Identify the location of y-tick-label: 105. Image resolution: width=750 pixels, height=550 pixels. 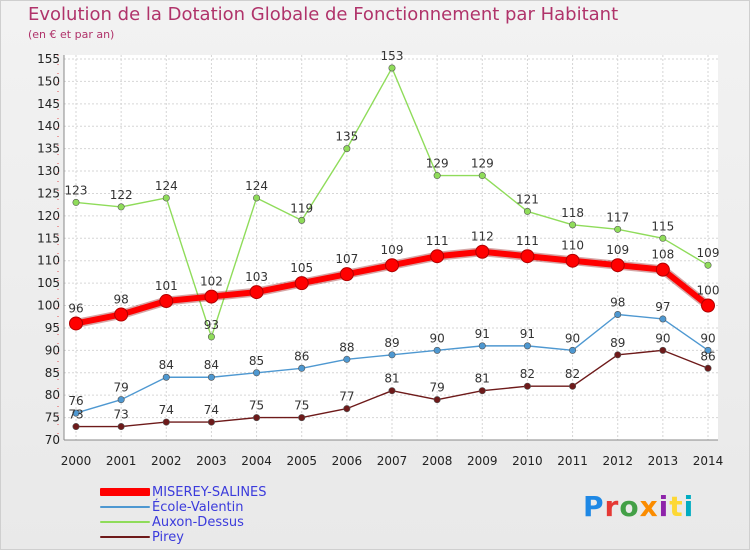
(48, 283).